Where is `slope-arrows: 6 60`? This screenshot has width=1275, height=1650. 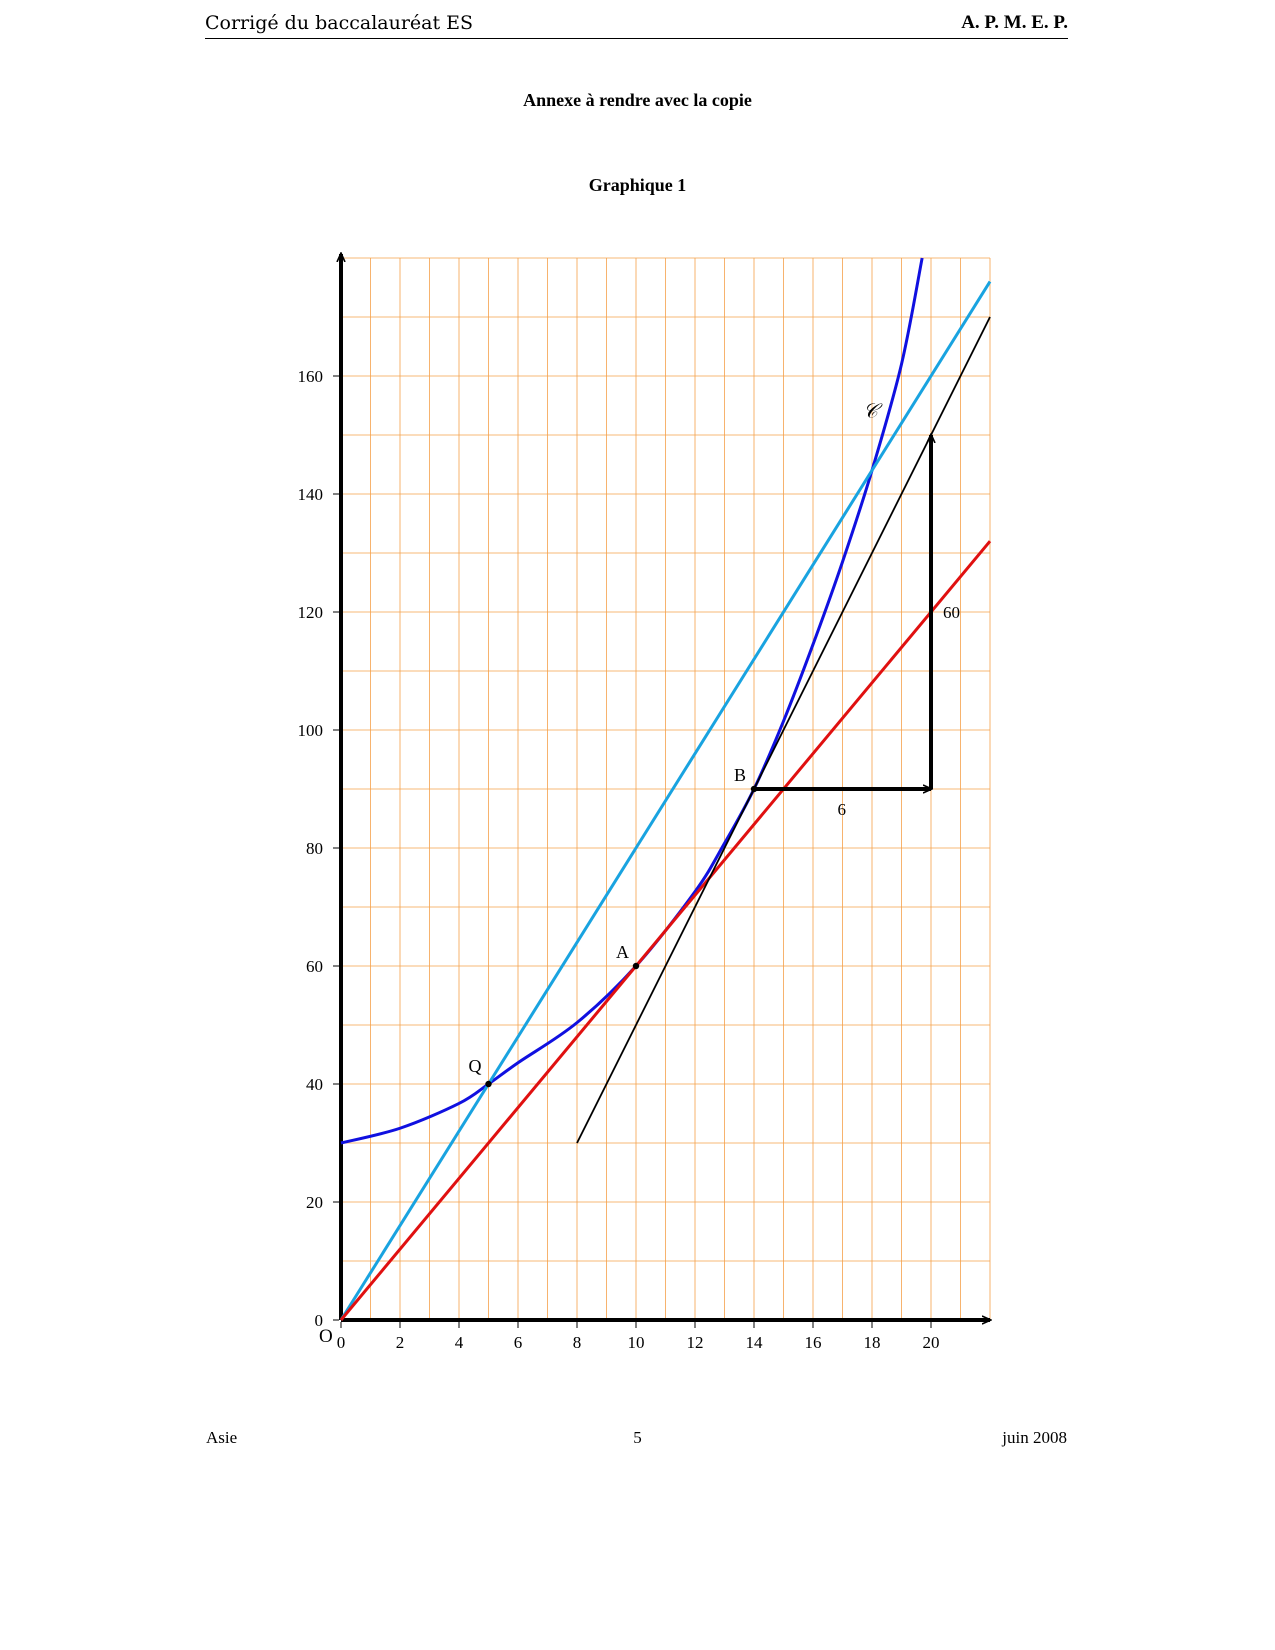
slope-arrows: 6 60 is located at coordinates (857, 627).